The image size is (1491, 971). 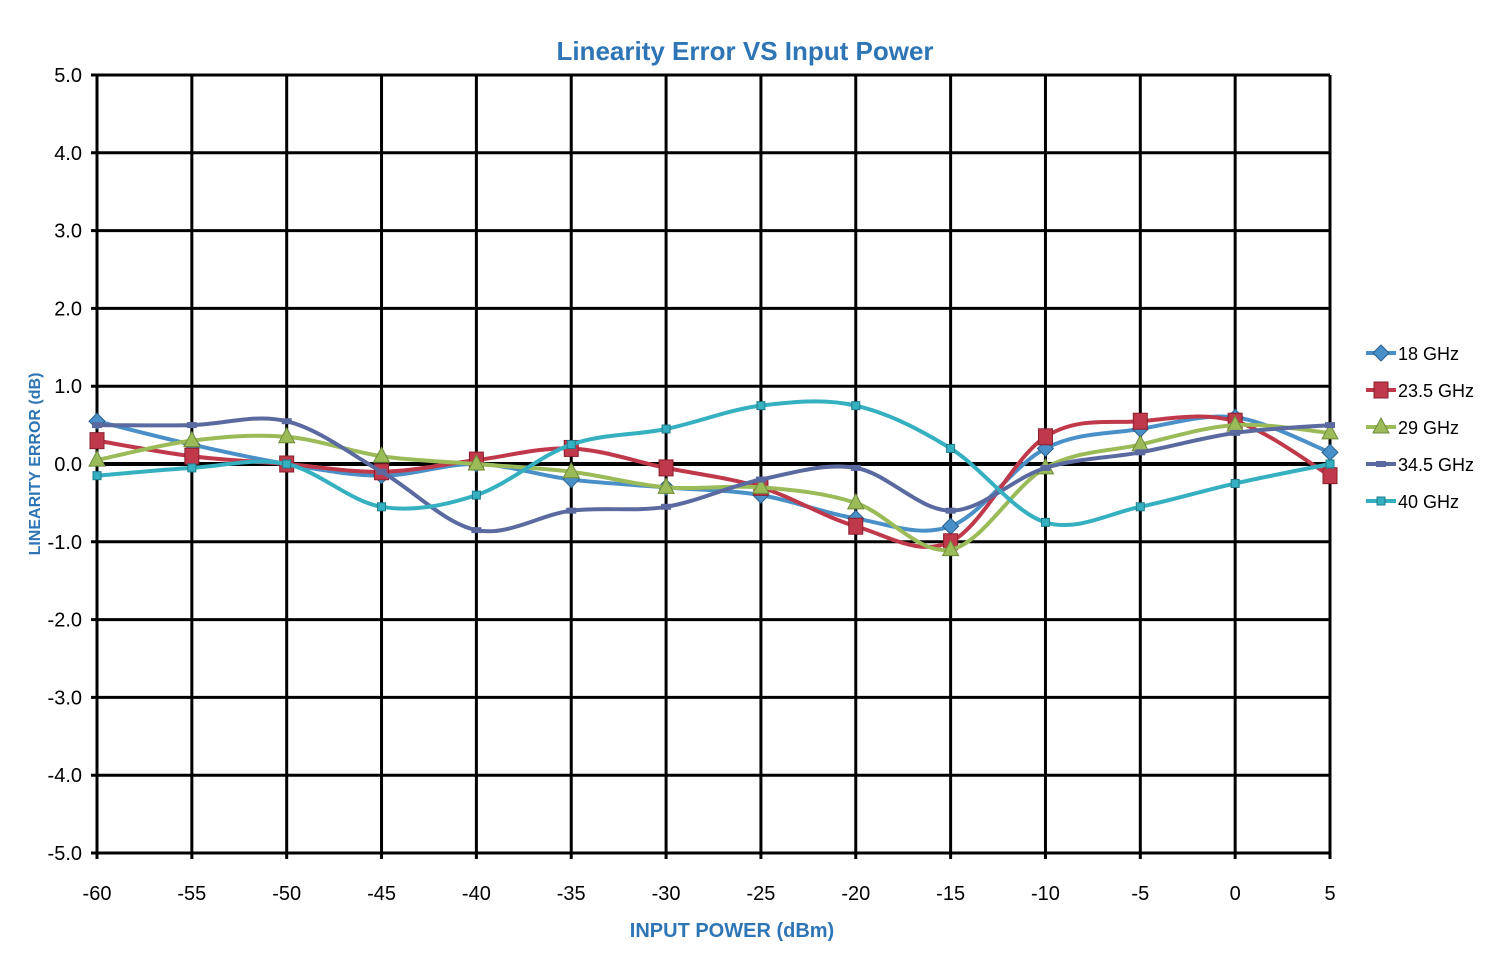 I want to click on x-tick-label: -15, so click(x=950, y=894).